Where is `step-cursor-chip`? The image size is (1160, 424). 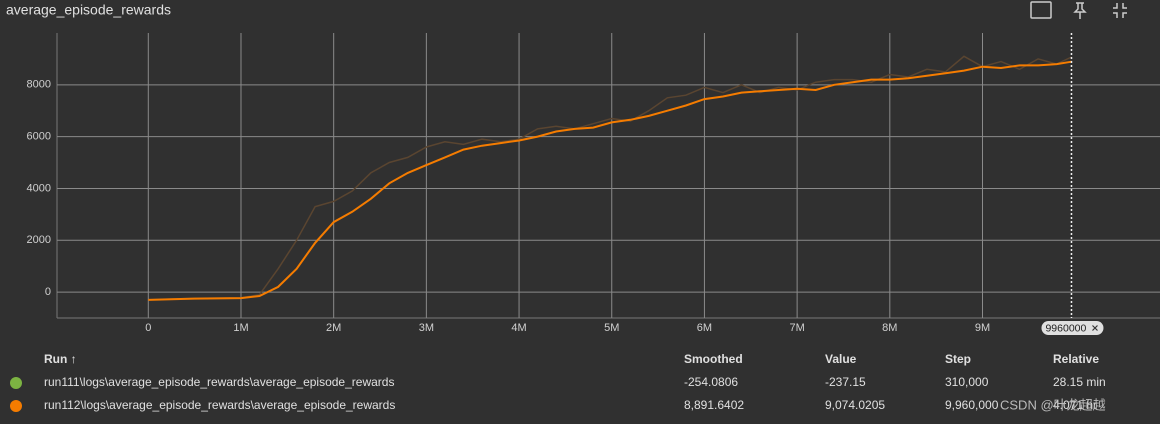
step-cursor-chip is located at coordinates (1072, 328).